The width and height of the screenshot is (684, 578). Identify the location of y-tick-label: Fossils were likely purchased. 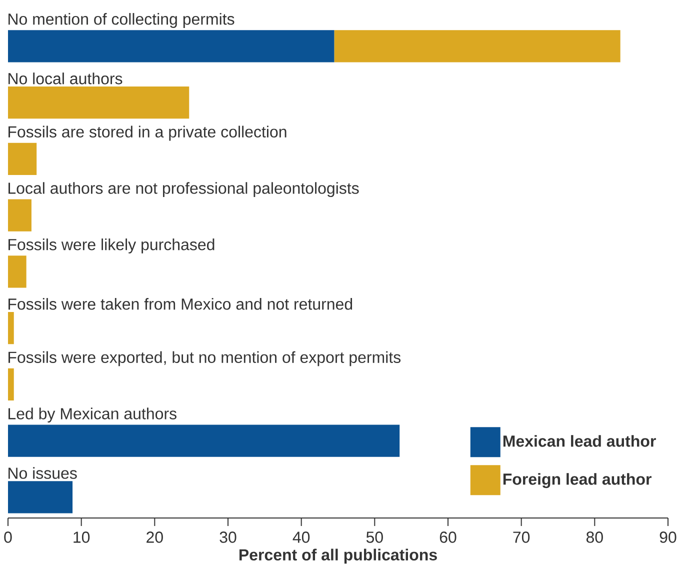
(111, 246).